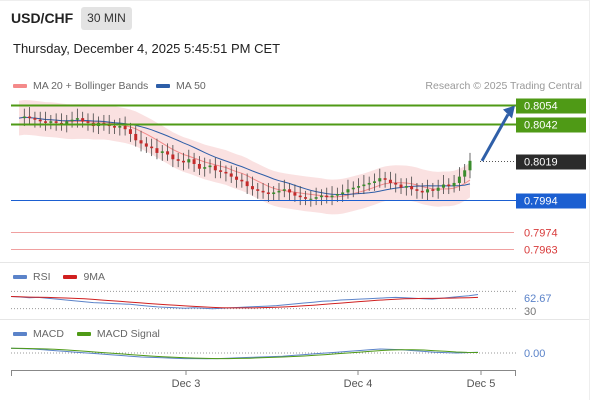 This screenshot has height=400, width=590. I want to click on rsi-ma-line, so click(244, 302).